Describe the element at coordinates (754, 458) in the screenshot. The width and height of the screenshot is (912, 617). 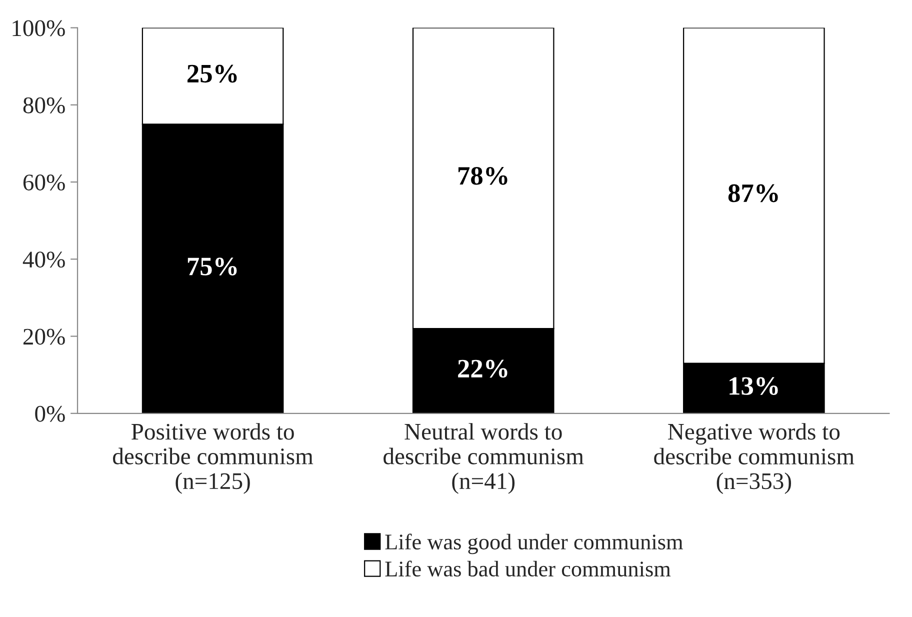
I see `x-tick-label: Negative words to describe communism (n=353)` at that location.